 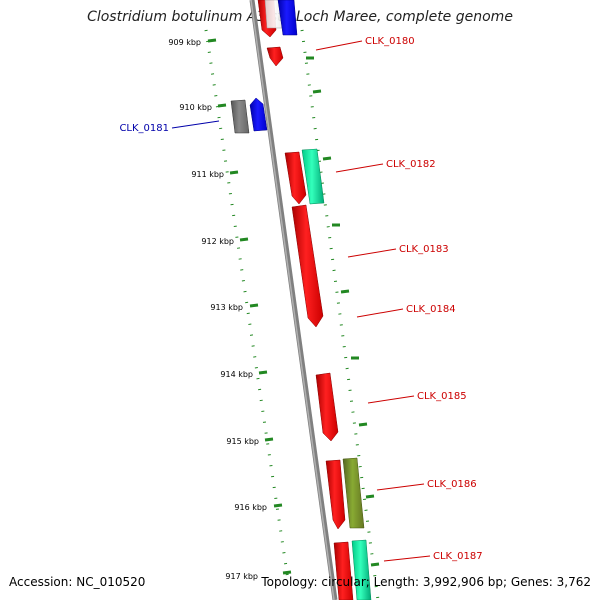 What do you see at coordinates (242, 441) in the screenshot?
I see `tick-label: 915 kbp` at bounding box center [242, 441].